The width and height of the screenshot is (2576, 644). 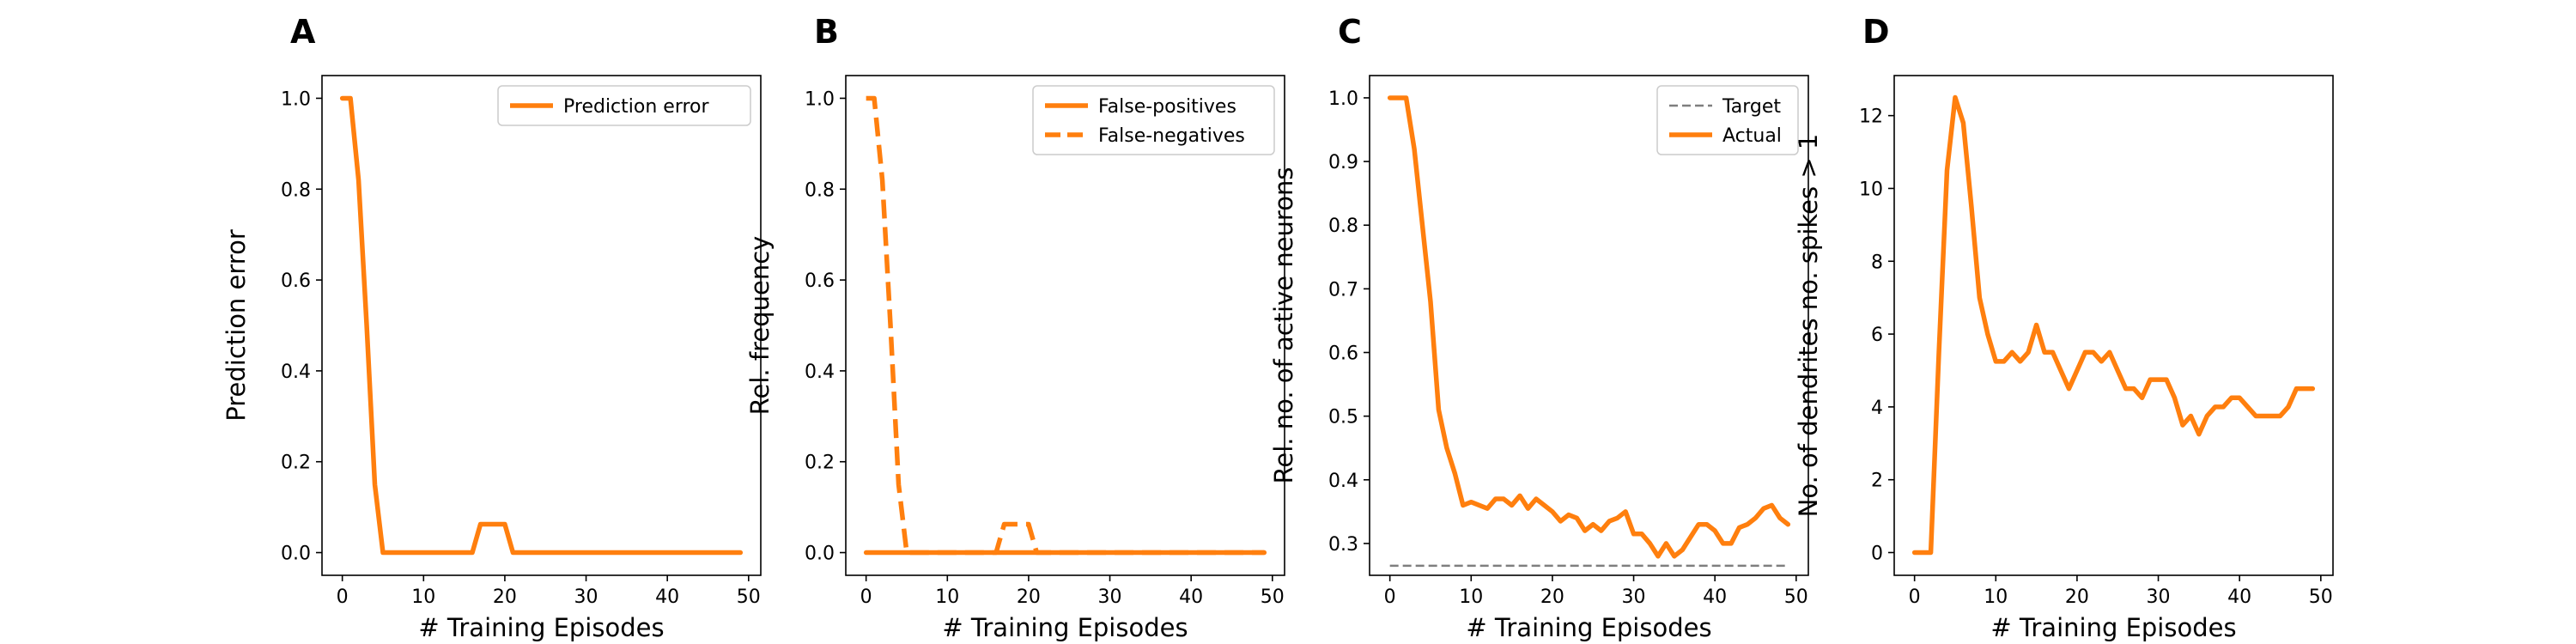 I want to click on y-tick-label: 0.5, so click(x=1343, y=418).